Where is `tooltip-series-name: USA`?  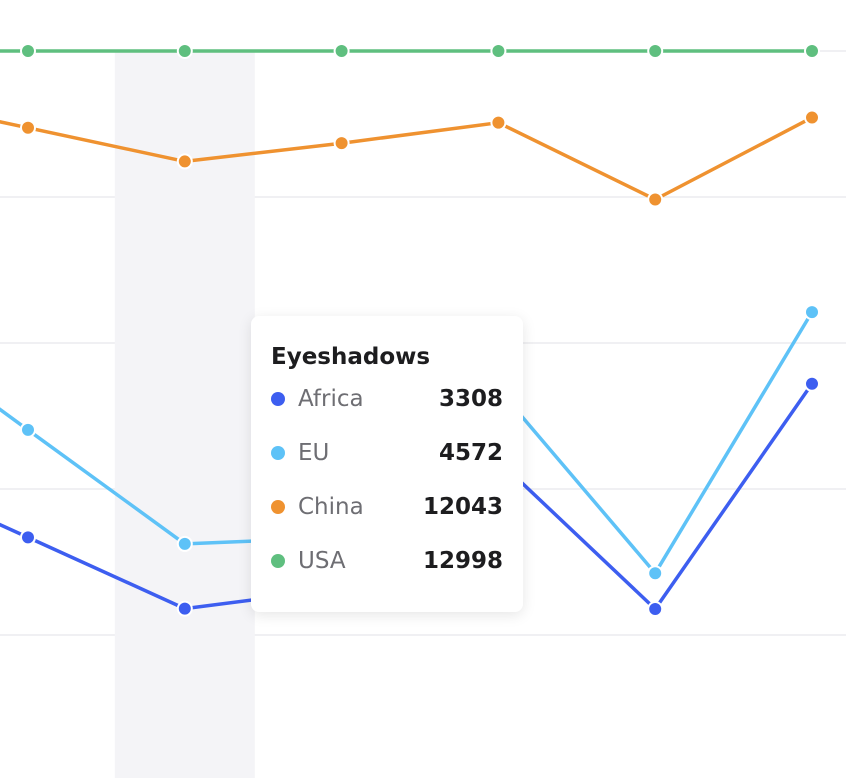
tooltip-series-name: USA is located at coordinates (322, 561).